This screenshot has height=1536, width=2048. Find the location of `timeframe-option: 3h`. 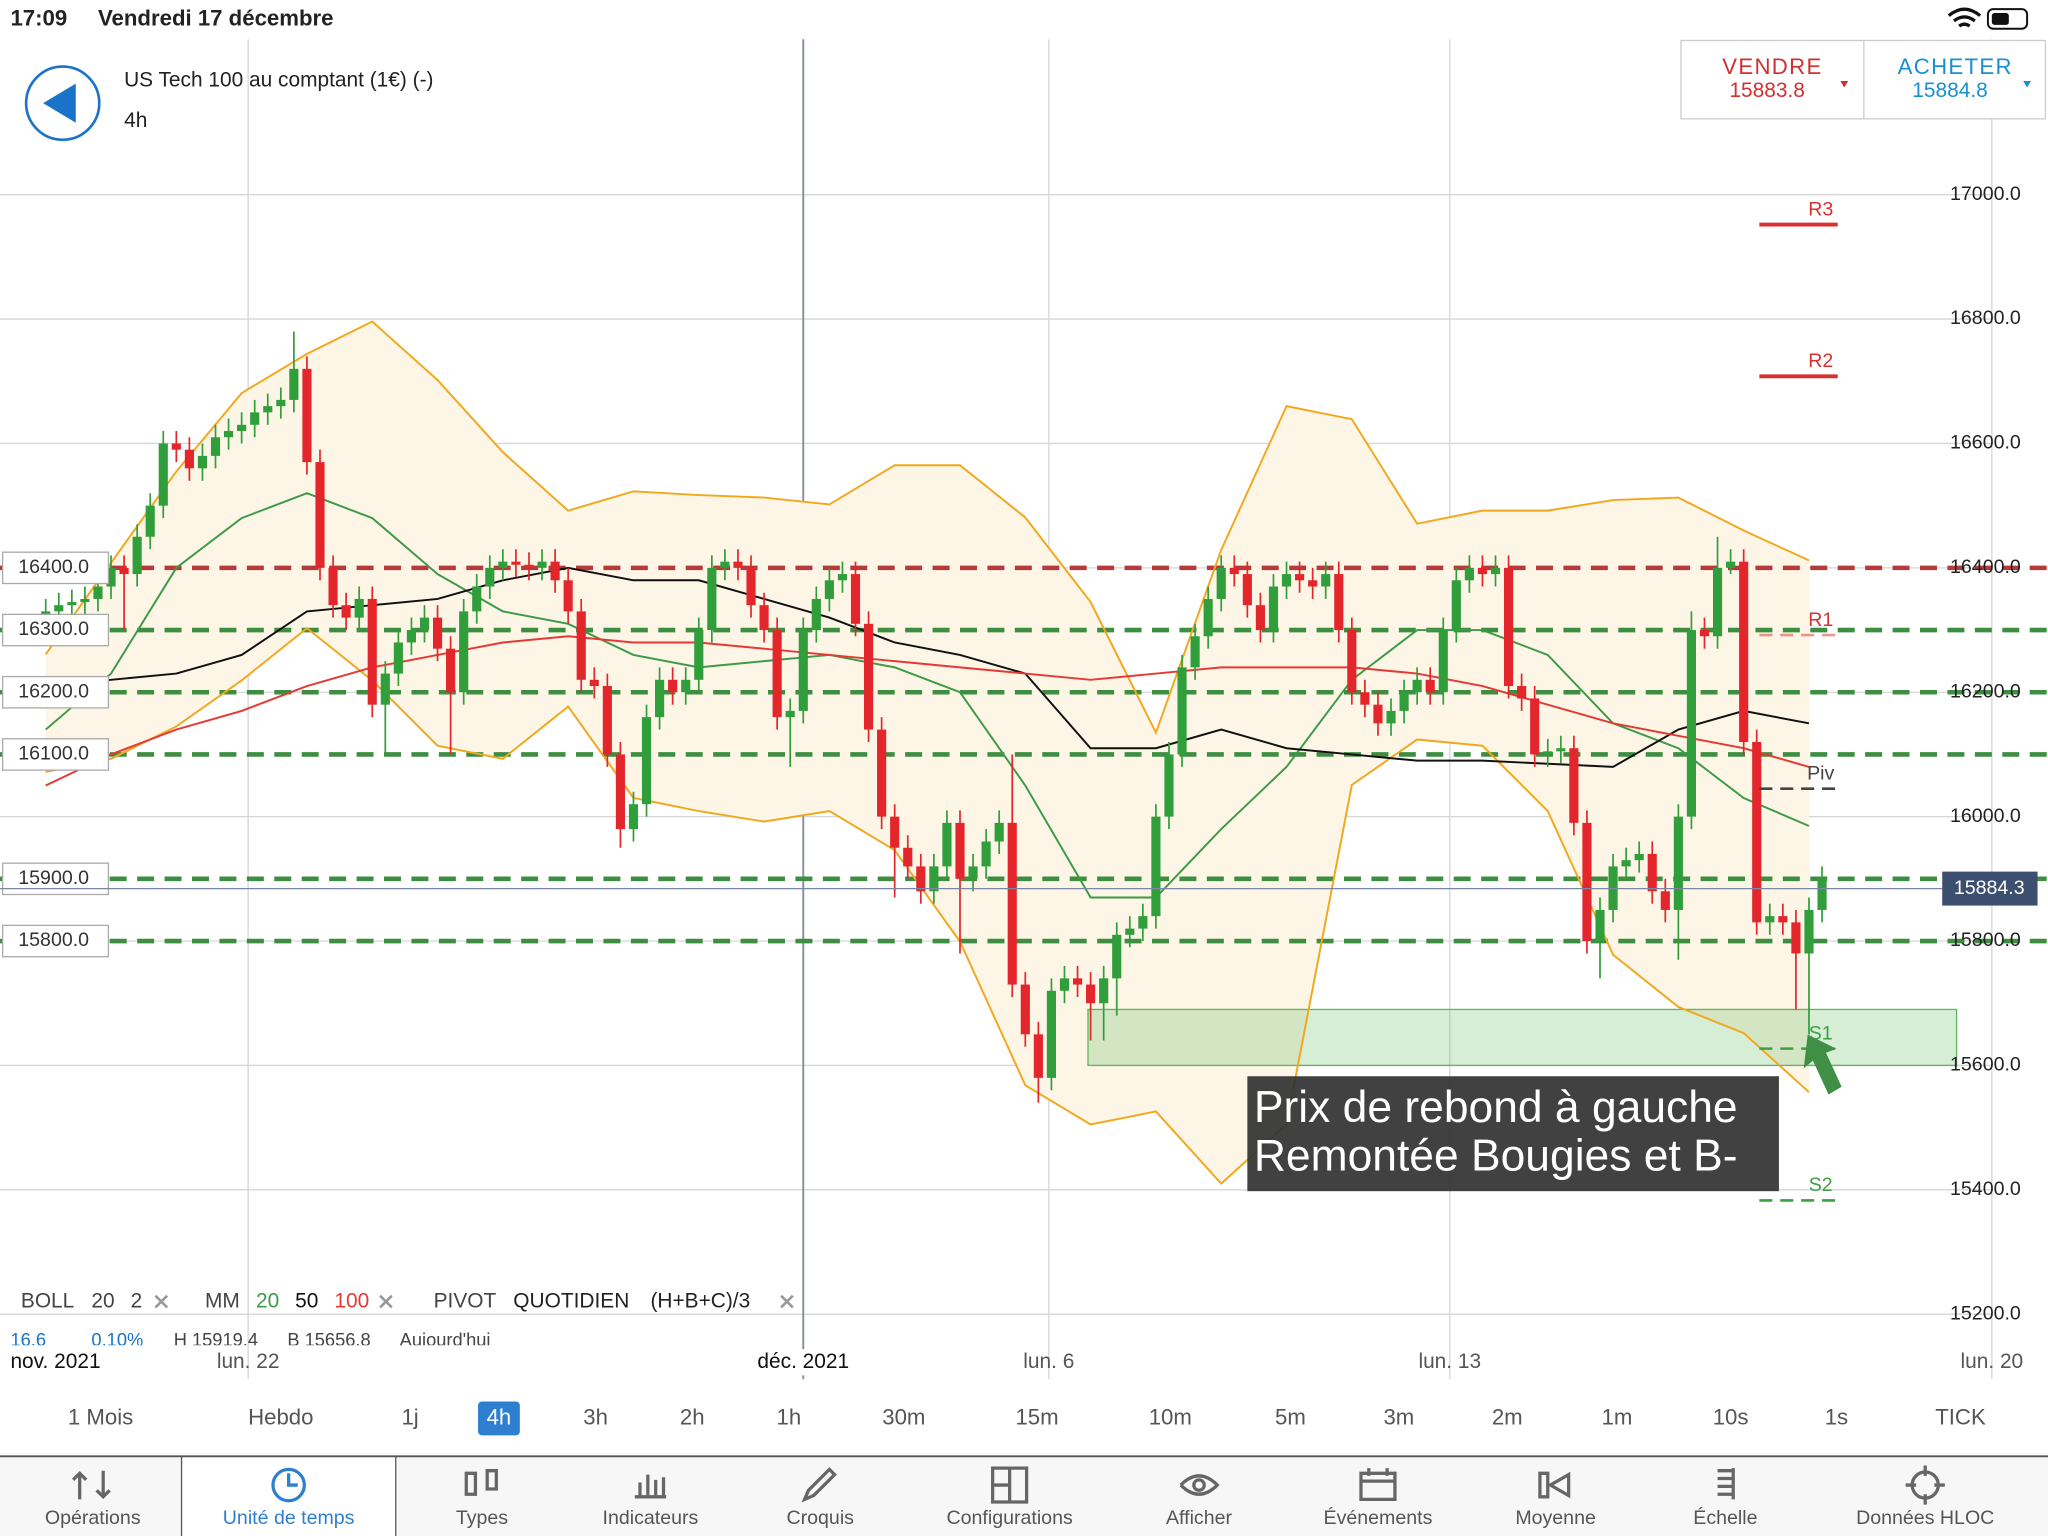

timeframe-option: 3h is located at coordinates (595, 1416).